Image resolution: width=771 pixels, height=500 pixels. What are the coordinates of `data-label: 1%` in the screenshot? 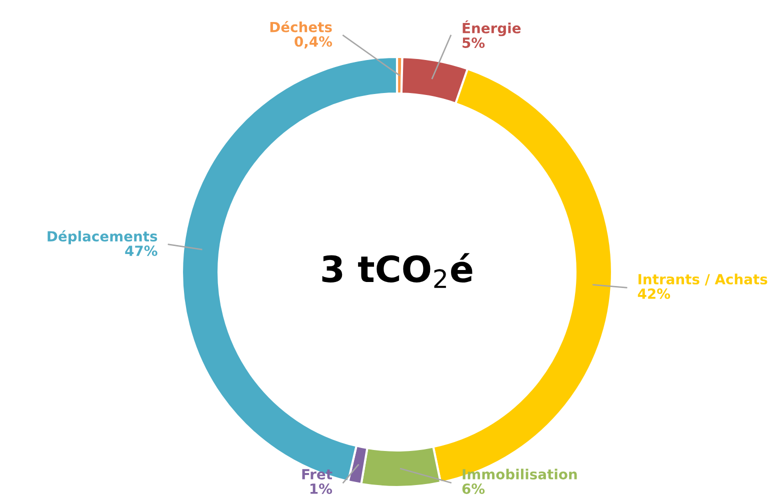 It's located at (321, 488).